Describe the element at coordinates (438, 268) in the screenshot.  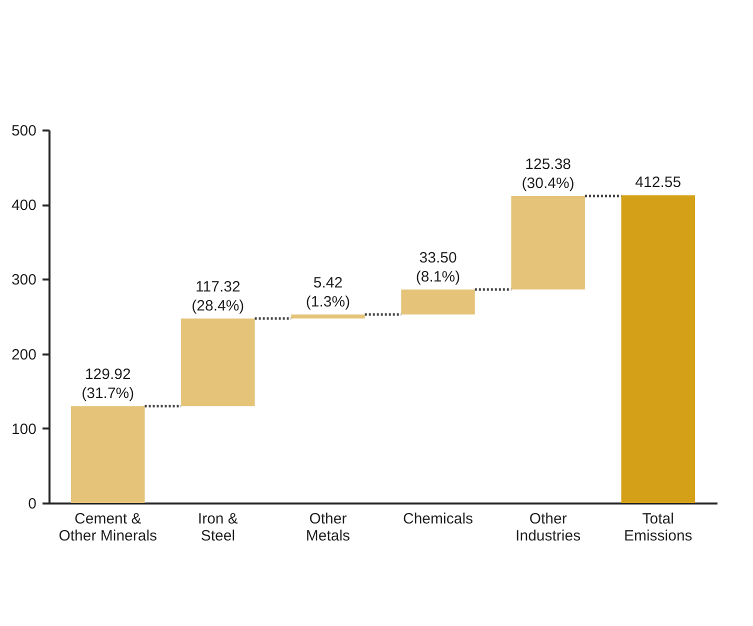
I see `data-label: 33.50 (8.1%)` at that location.